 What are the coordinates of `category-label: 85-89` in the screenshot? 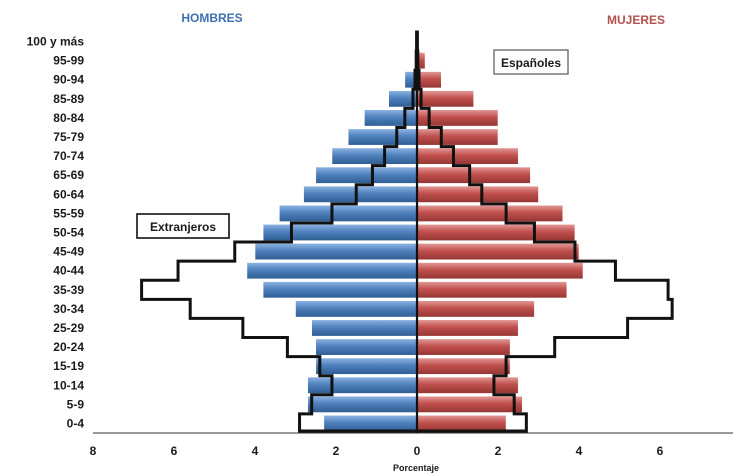 It's located at (68, 99).